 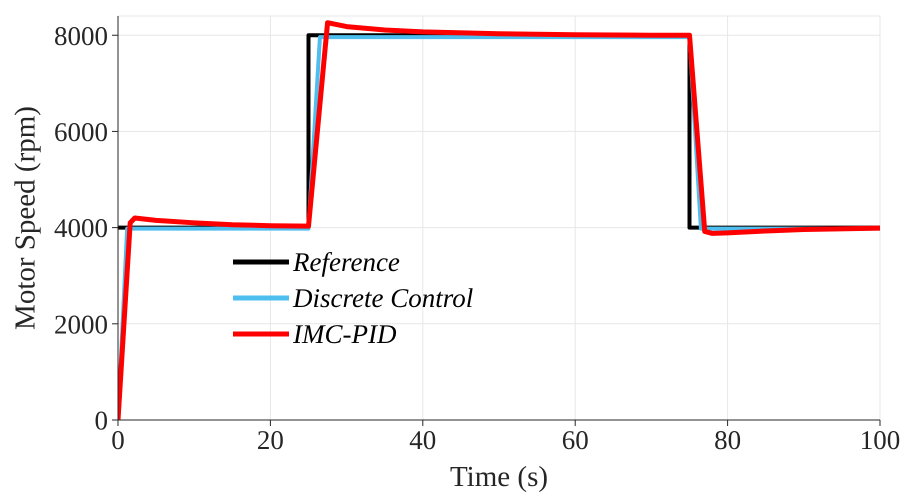 I want to click on x-tick-label: 60, so click(x=575, y=440).